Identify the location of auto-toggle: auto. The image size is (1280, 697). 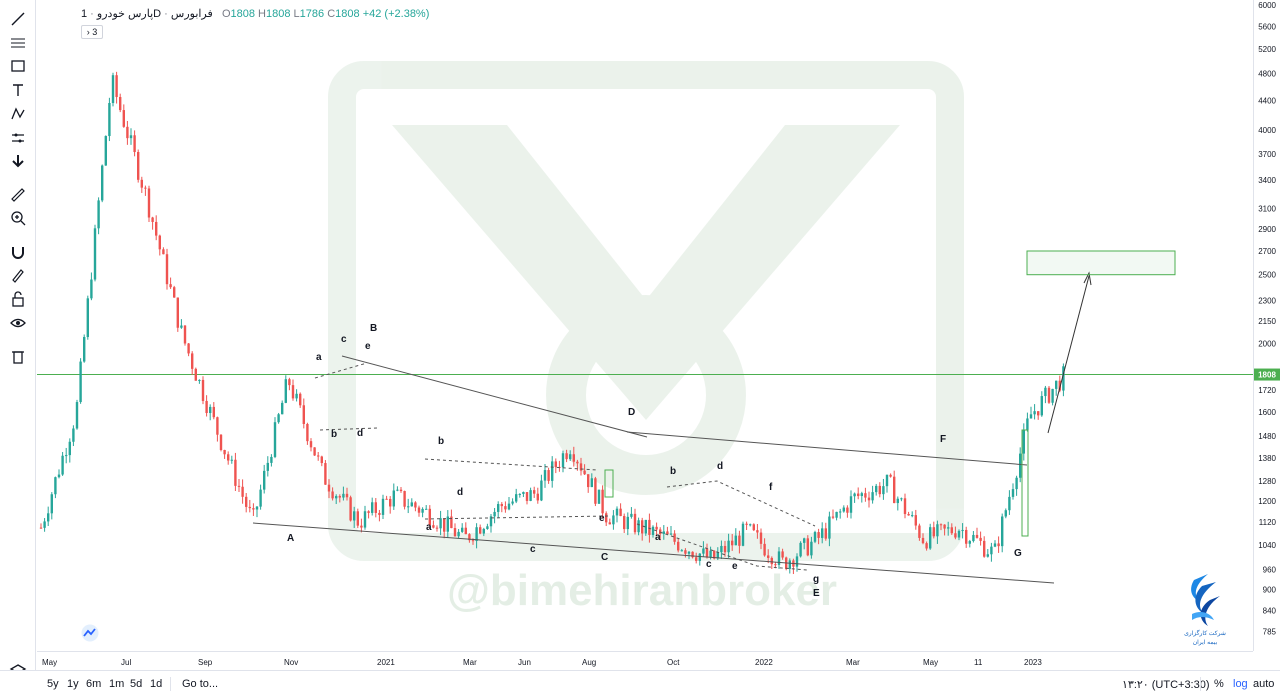
(1264, 684).